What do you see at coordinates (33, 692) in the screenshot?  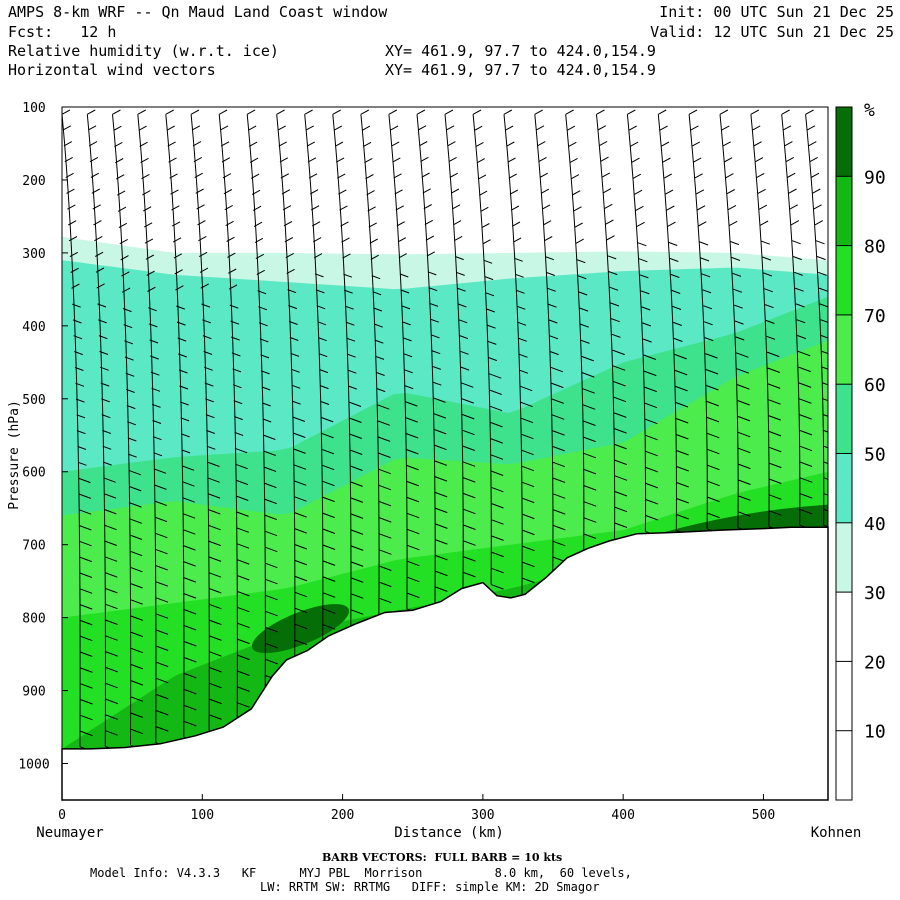 I see `y-tick-label: 900` at bounding box center [33, 692].